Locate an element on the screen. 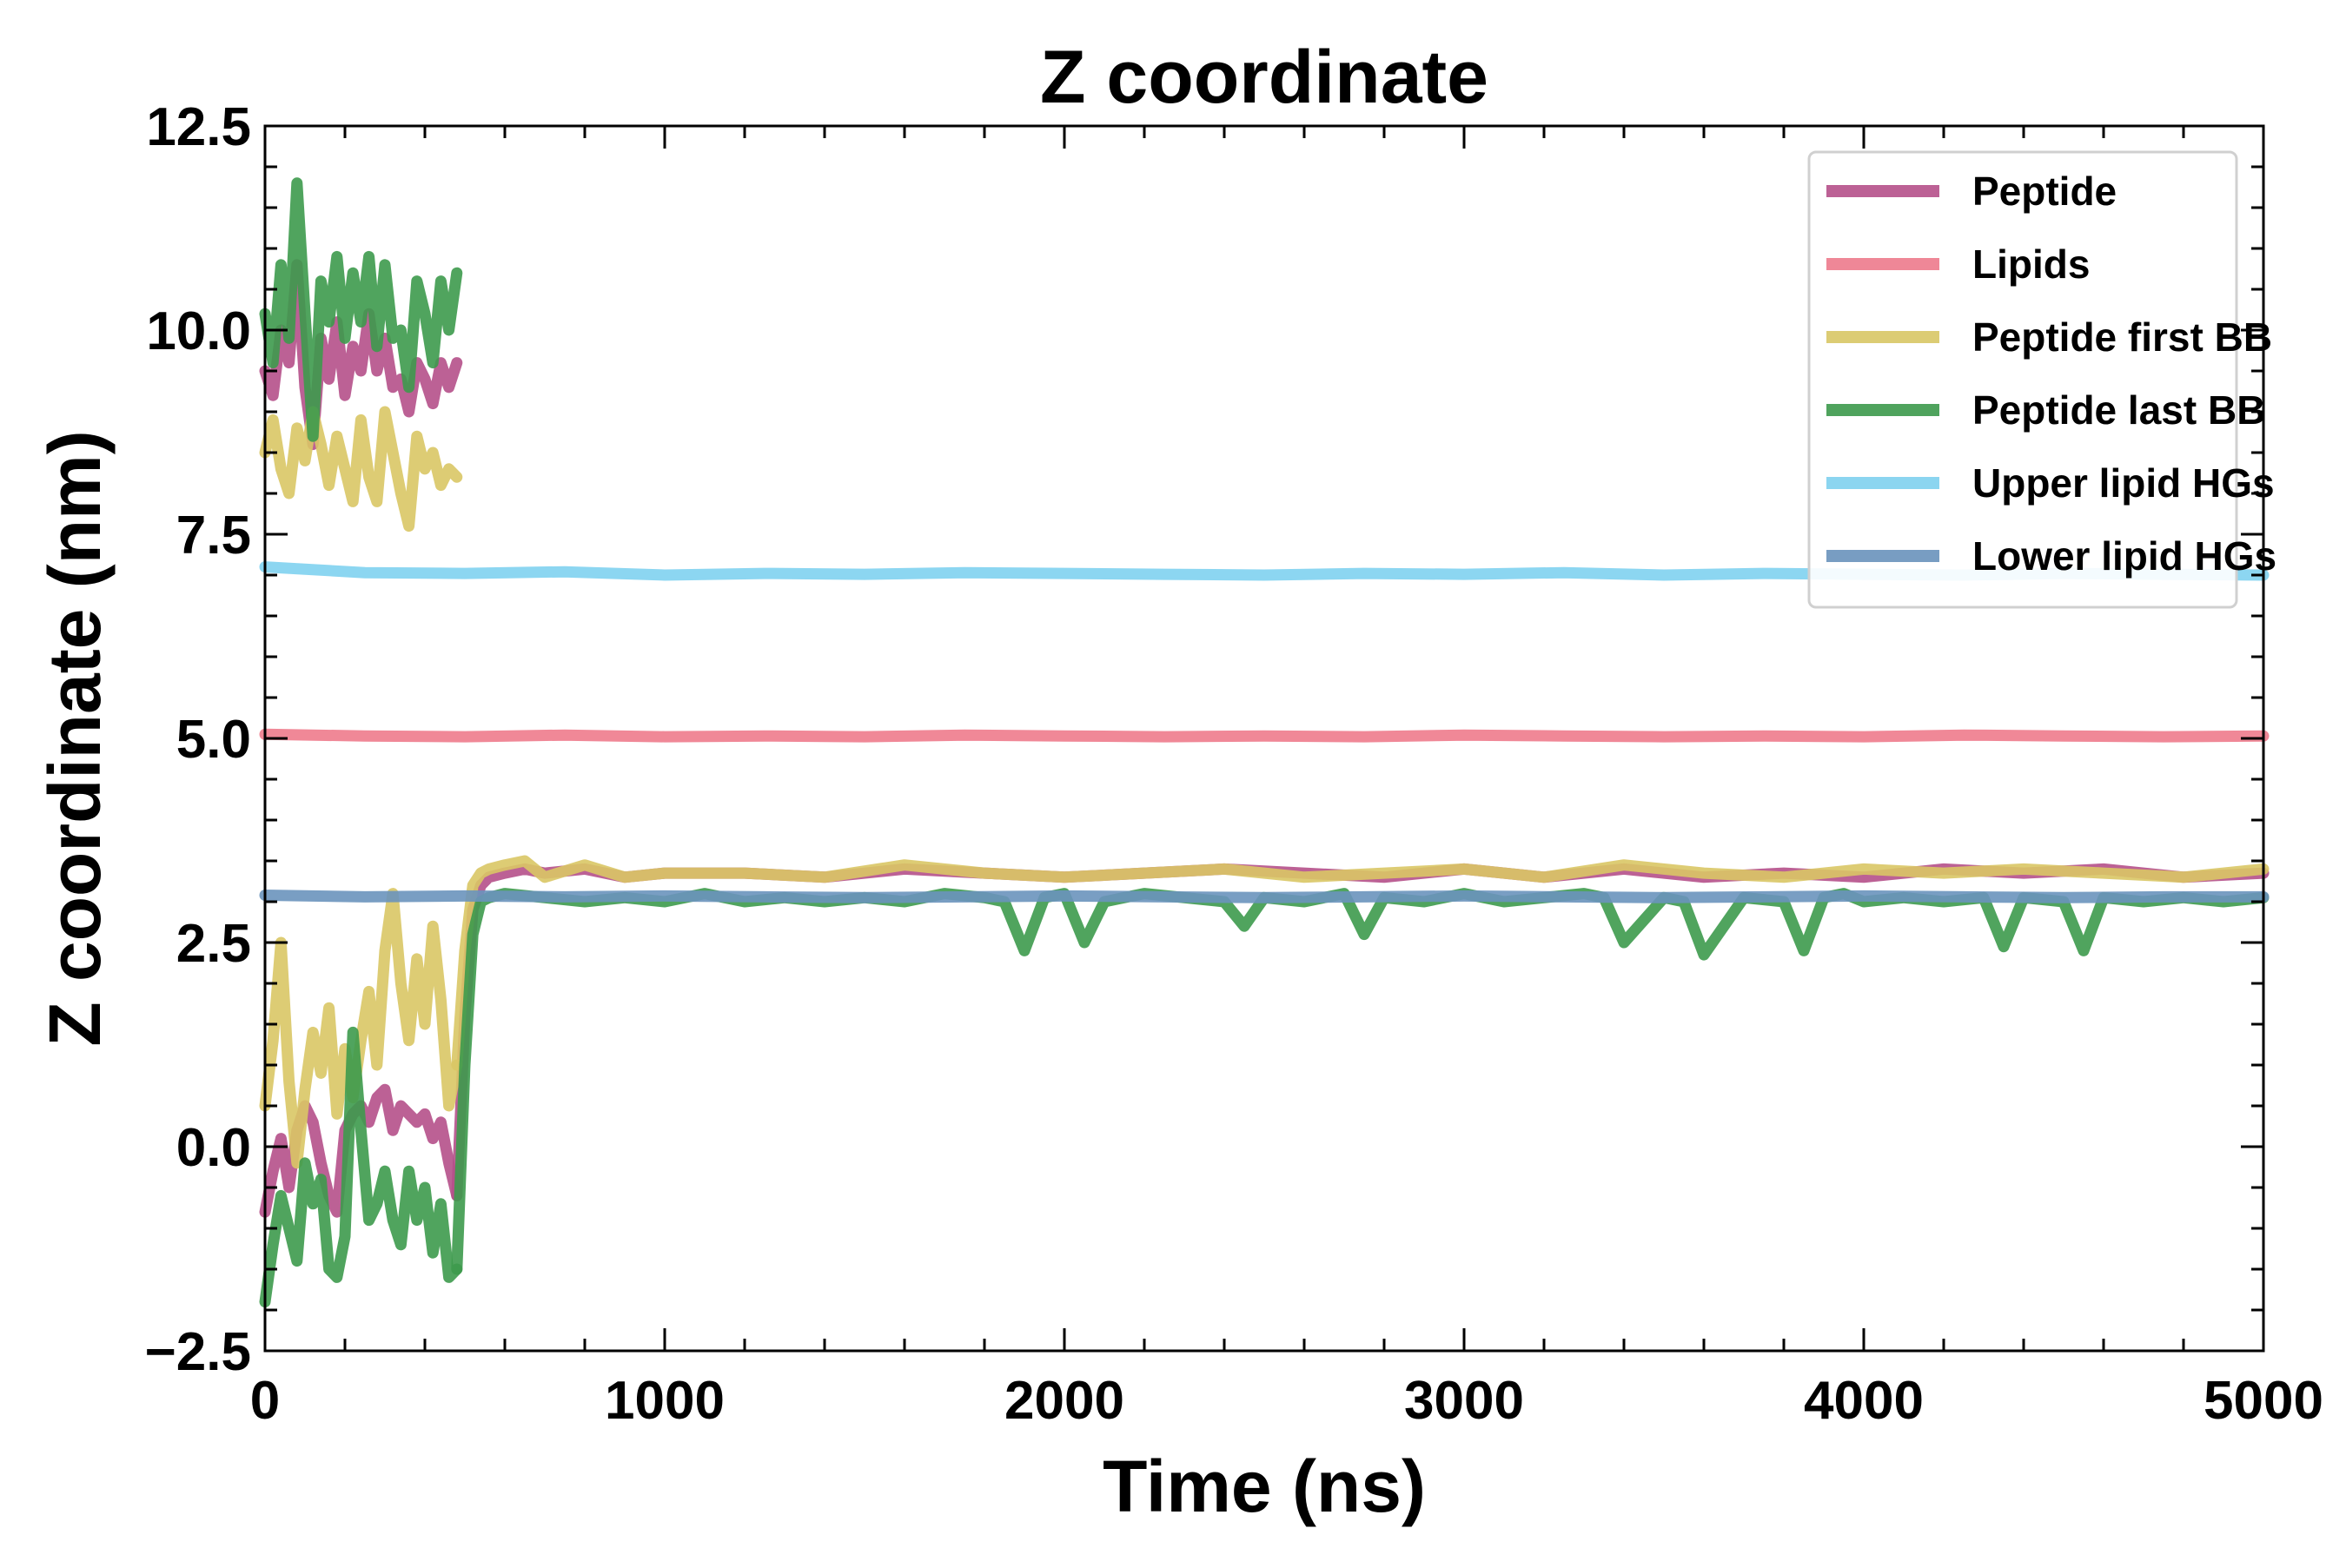 This screenshot has width=2346, height=1568. y-tick-label: 5.0 is located at coordinates (214, 740).